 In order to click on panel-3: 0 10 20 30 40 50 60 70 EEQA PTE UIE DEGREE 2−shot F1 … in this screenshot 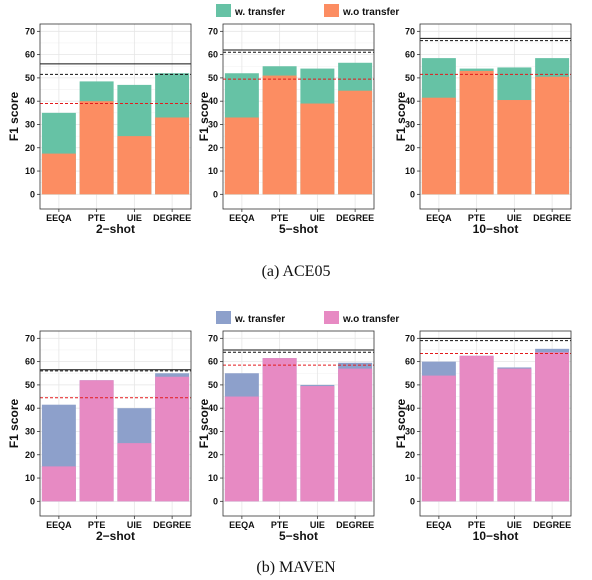, I will do `click(99, 436)`.